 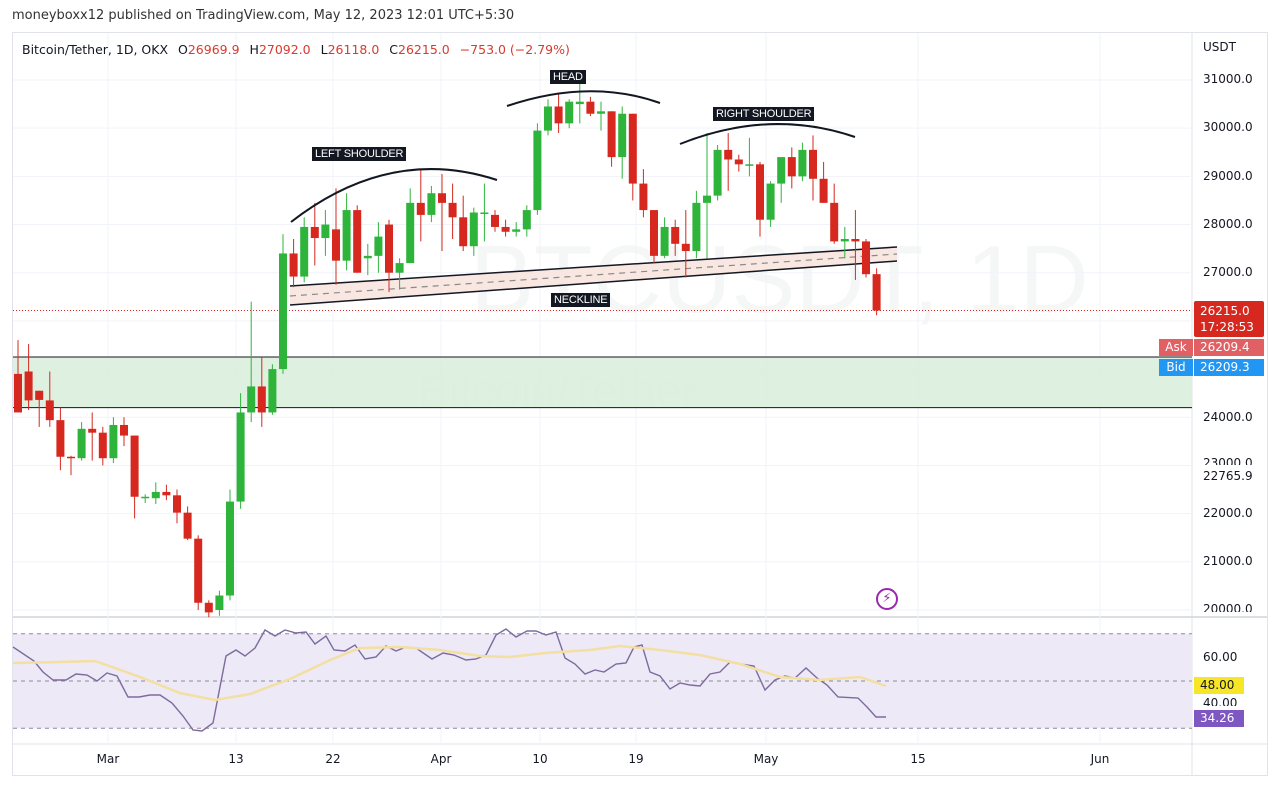 What do you see at coordinates (766, 759) in the screenshot?
I see `time-tick: May` at bounding box center [766, 759].